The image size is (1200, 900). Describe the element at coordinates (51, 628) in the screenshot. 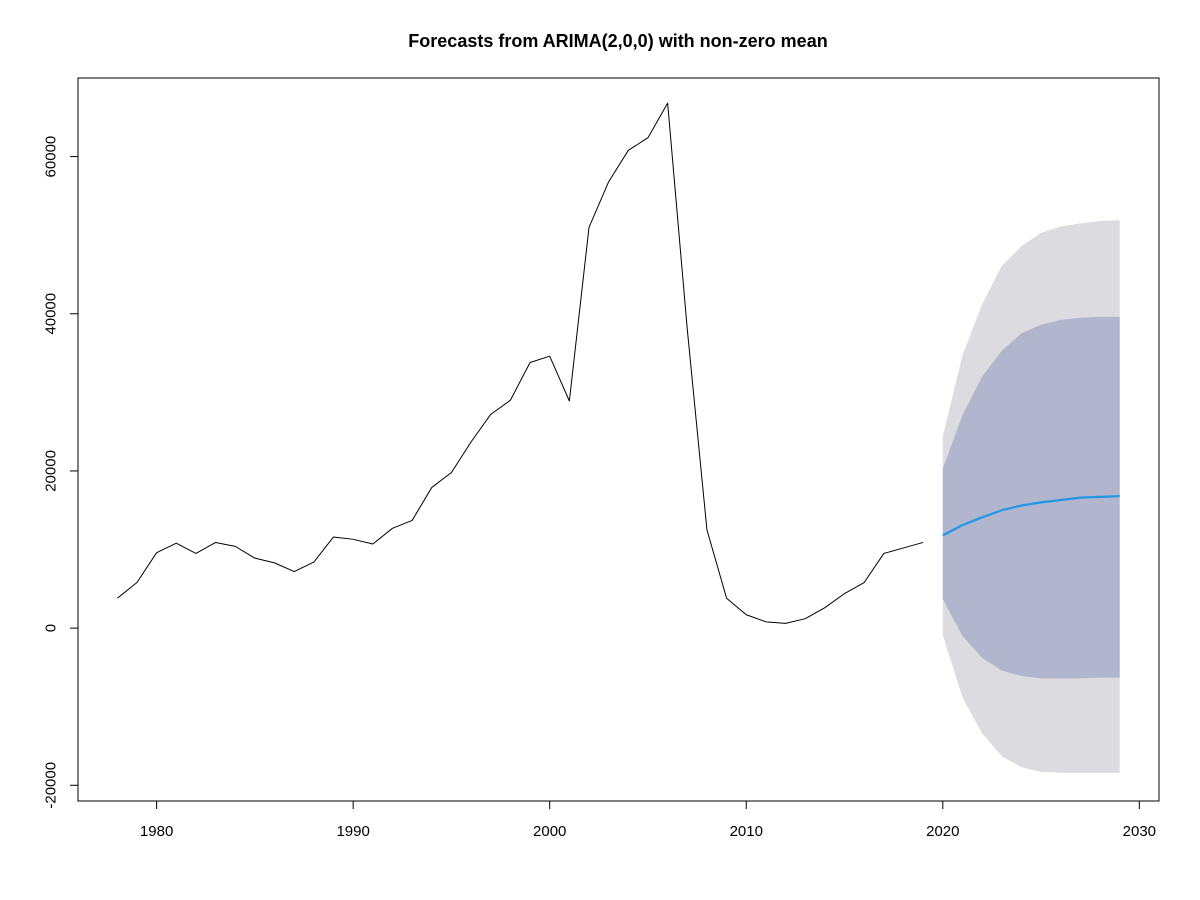

I see `y-tick-label: 0` at that location.